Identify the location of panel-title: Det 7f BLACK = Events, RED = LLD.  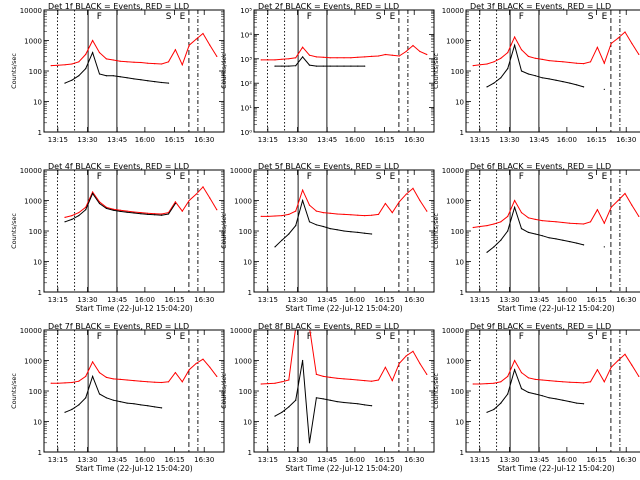
(118, 326).